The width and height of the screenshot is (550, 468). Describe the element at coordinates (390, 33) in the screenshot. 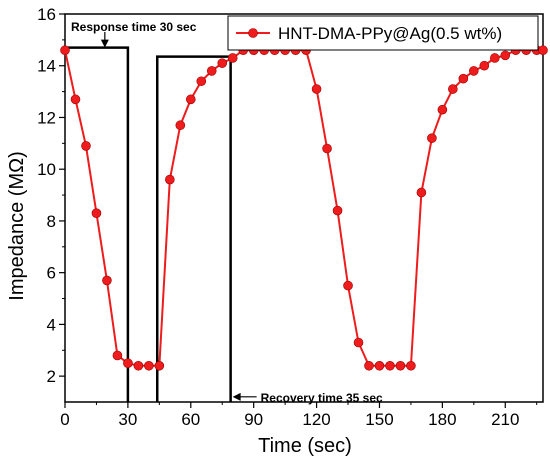

I see `legend-label: HNT-DMA-PPy@Ag(0.5 wt%)` at that location.